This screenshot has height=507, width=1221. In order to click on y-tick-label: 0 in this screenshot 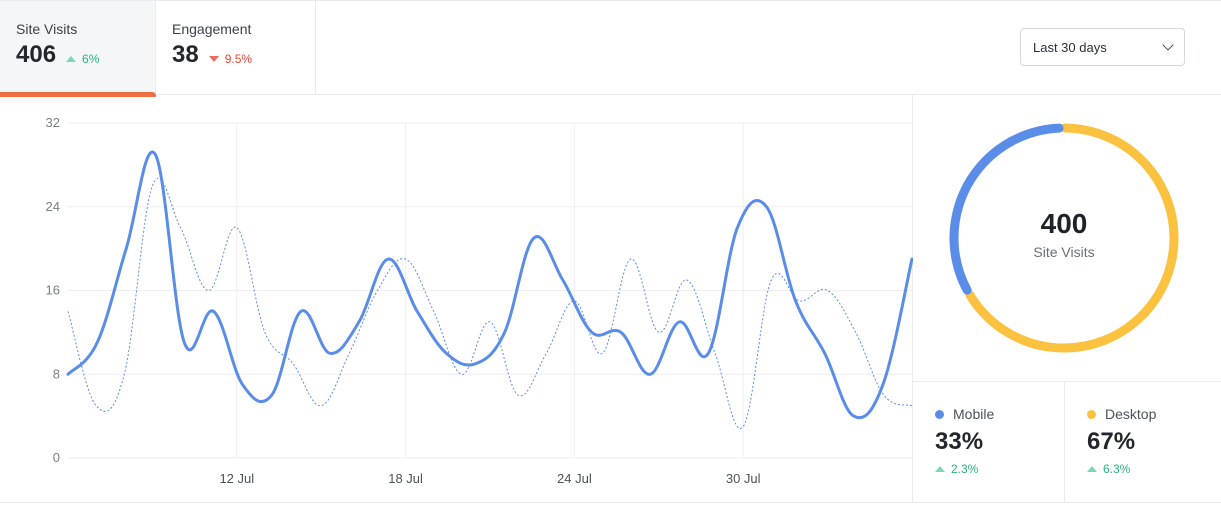, I will do `click(56, 457)`.